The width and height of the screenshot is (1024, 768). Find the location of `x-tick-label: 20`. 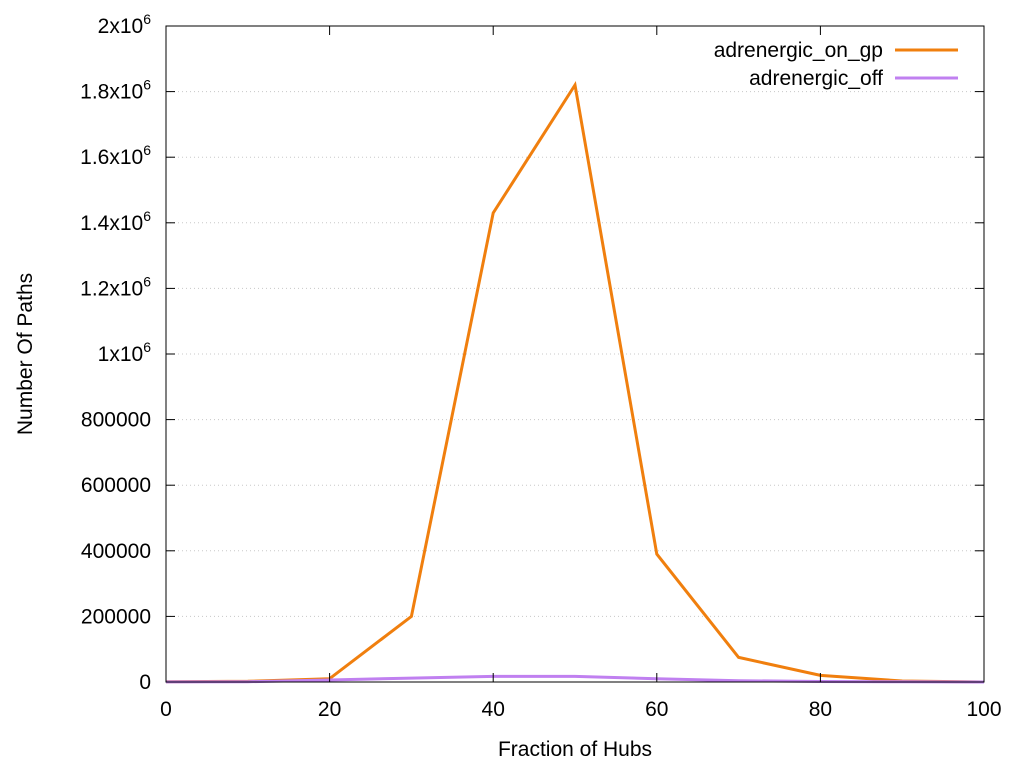

x-tick-label: 20 is located at coordinates (329, 709).